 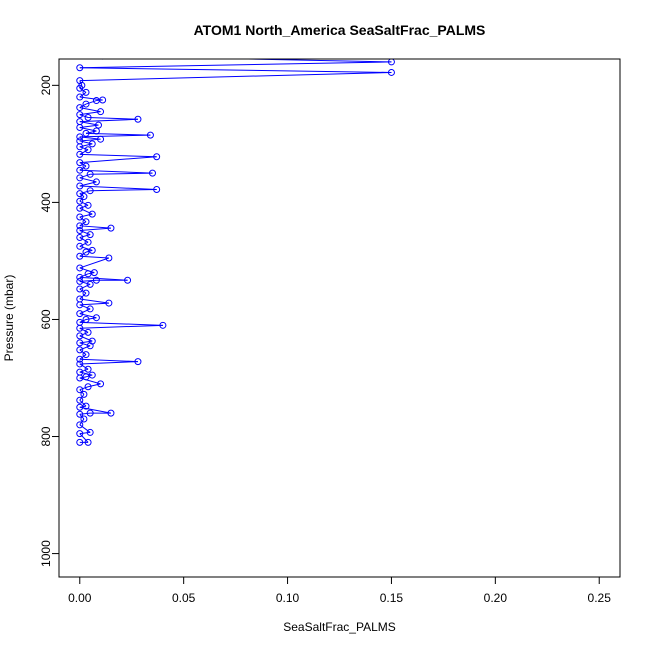 What do you see at coordinates (184, 598) in the screenshot?
I see `x-tick-label: 0.05` at bounding box center [184, 598].